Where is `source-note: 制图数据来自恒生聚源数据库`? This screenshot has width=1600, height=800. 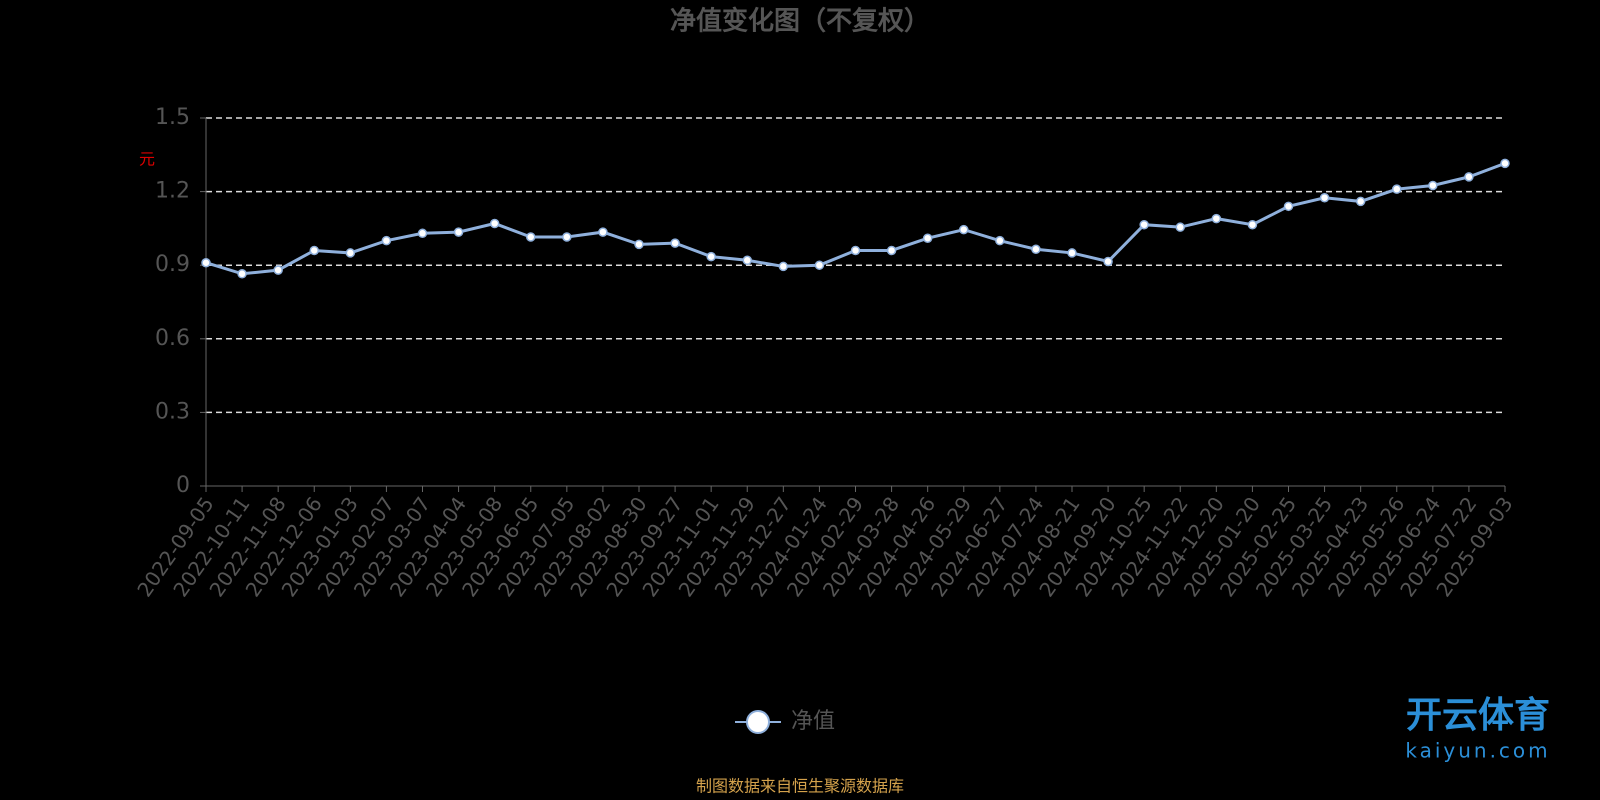
source-note: 制图数据来自恒生聚源数据库 is located at coordinates (800, 786).